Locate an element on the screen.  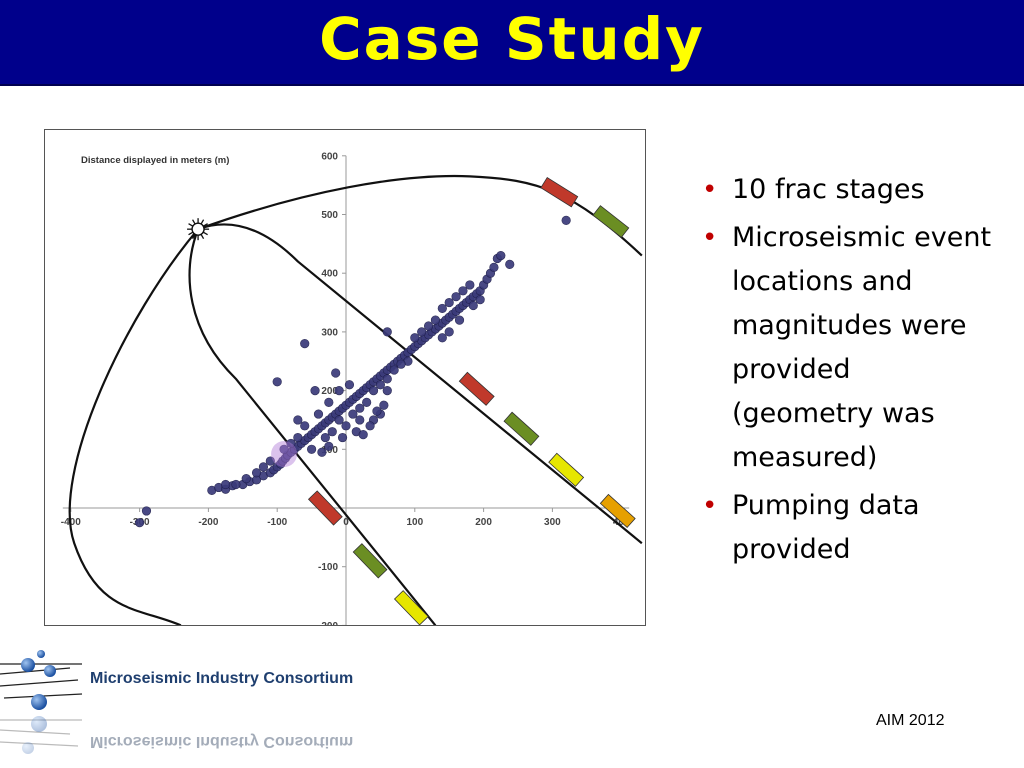
wellhead-marker is located at coordinates (198, 229).